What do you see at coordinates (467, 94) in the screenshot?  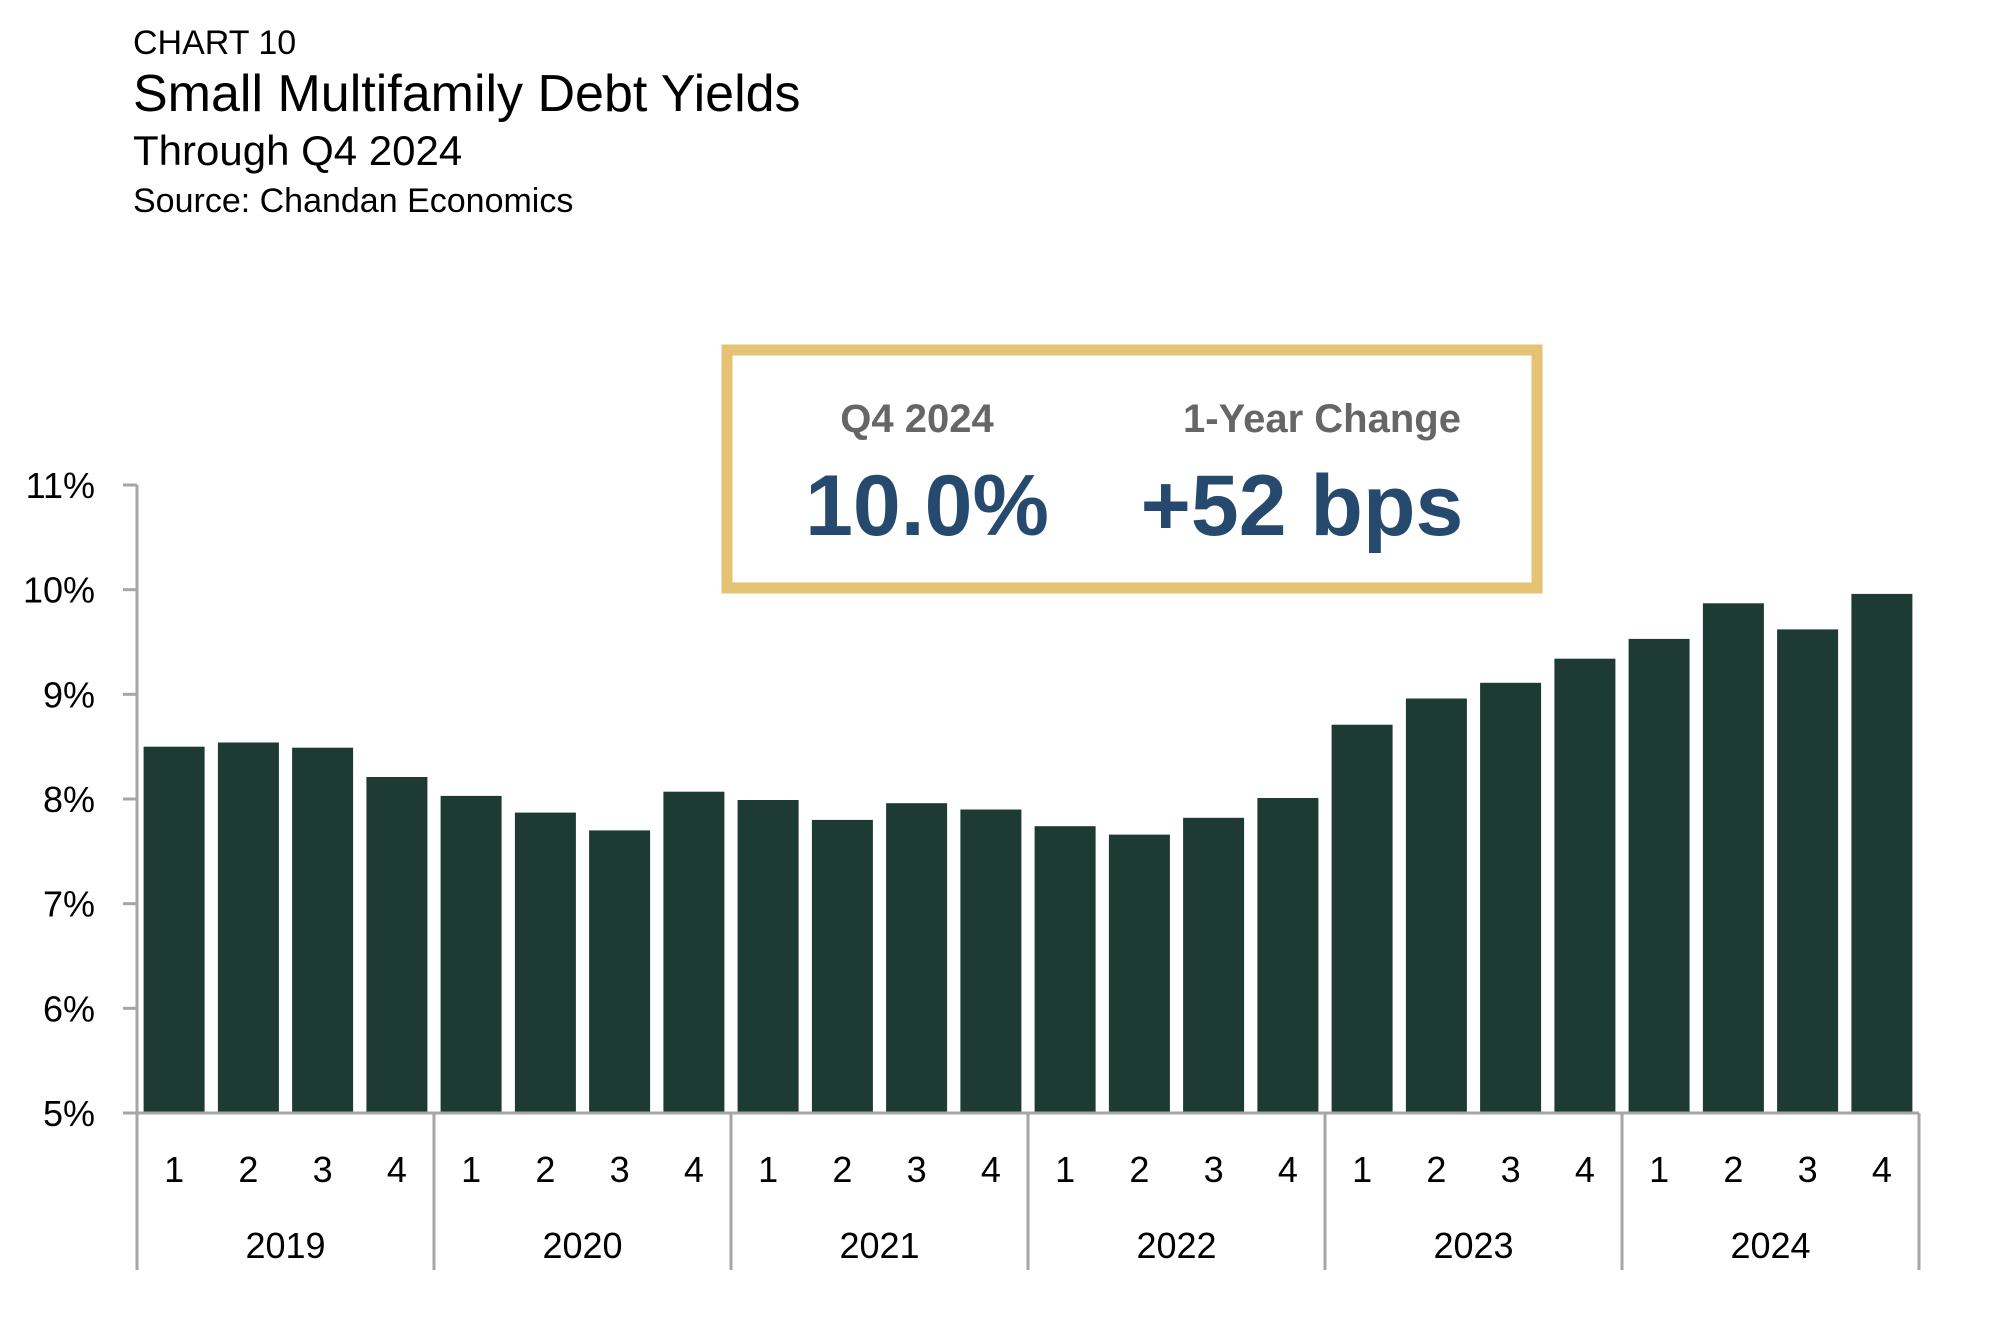 I see `chart-title: Small Multifamily Debt Yields` at bounding box center [467, 94].